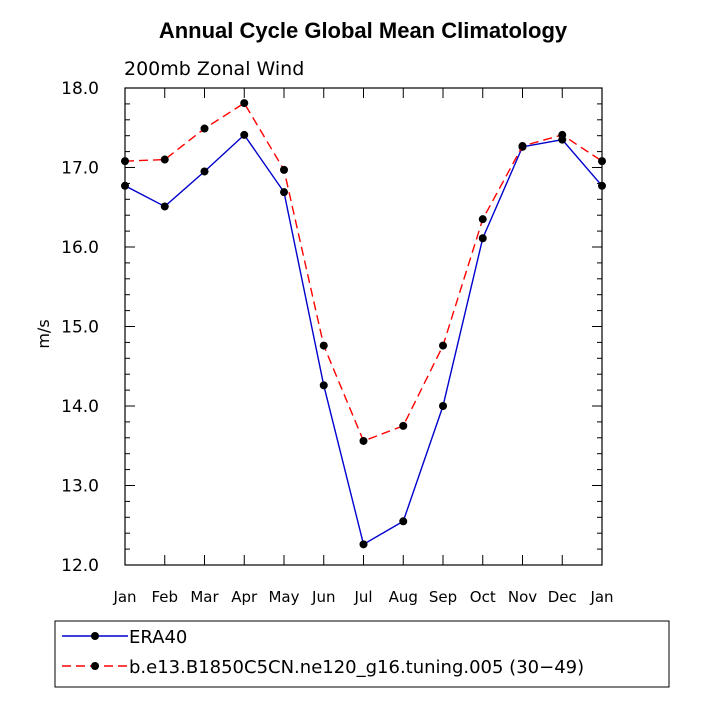 The image size is (703, 703). I want to click on y-tick-label: 13.0, so click(80, 487).